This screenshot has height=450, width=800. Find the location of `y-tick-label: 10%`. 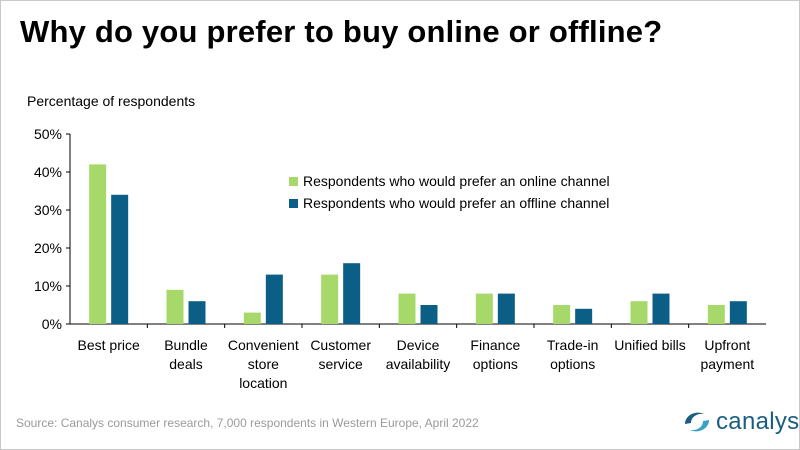

y-tick-label: 10% is located at coordinates (48, 286).